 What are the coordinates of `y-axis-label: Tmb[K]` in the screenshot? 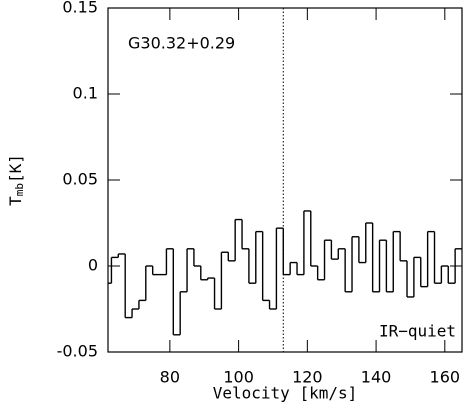 It's located at (16, 180).